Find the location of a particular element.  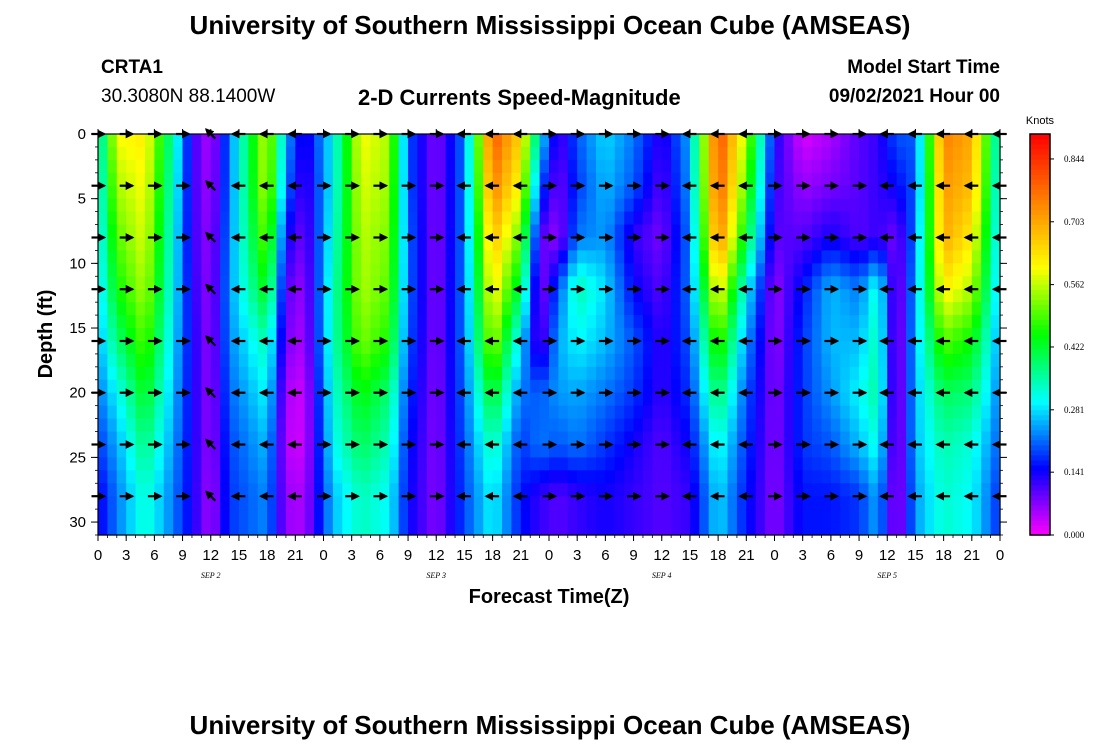

colorbar-tick-label: 0.141 is located at coordinates (1074, 472).